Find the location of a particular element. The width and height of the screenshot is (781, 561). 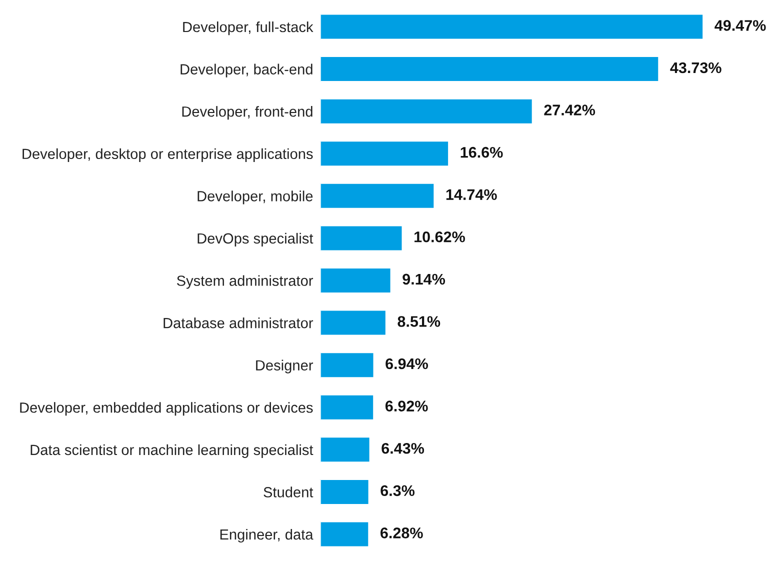

data-label: 6.94% is located at coordinates (407, 364).